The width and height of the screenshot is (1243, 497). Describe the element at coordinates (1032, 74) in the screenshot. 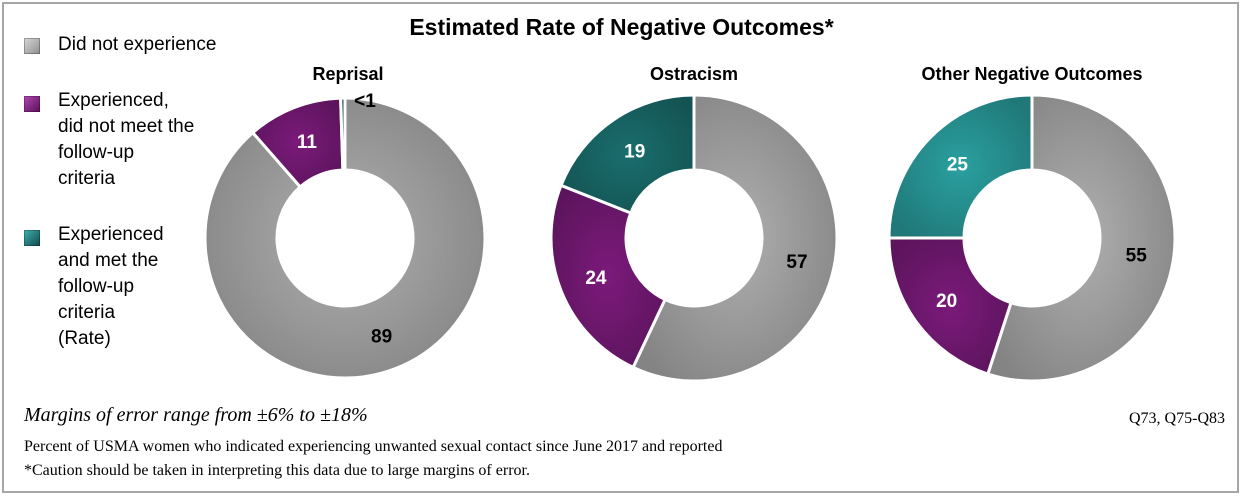

I see `chart-subtitle-other: Other Negative Outcomes` at that location.